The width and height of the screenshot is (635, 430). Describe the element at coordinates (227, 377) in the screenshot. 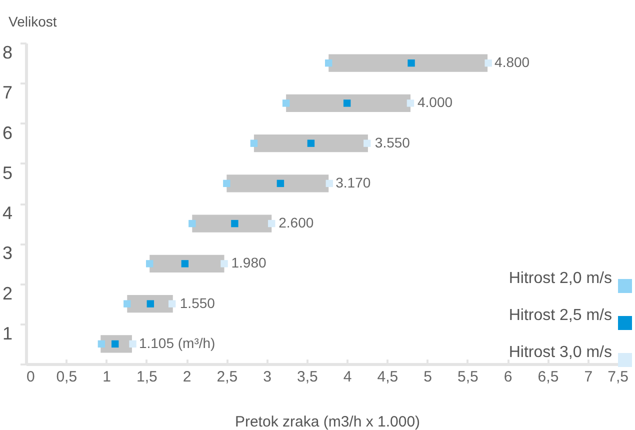

I see `x-tick-label: 2,5` at that location.